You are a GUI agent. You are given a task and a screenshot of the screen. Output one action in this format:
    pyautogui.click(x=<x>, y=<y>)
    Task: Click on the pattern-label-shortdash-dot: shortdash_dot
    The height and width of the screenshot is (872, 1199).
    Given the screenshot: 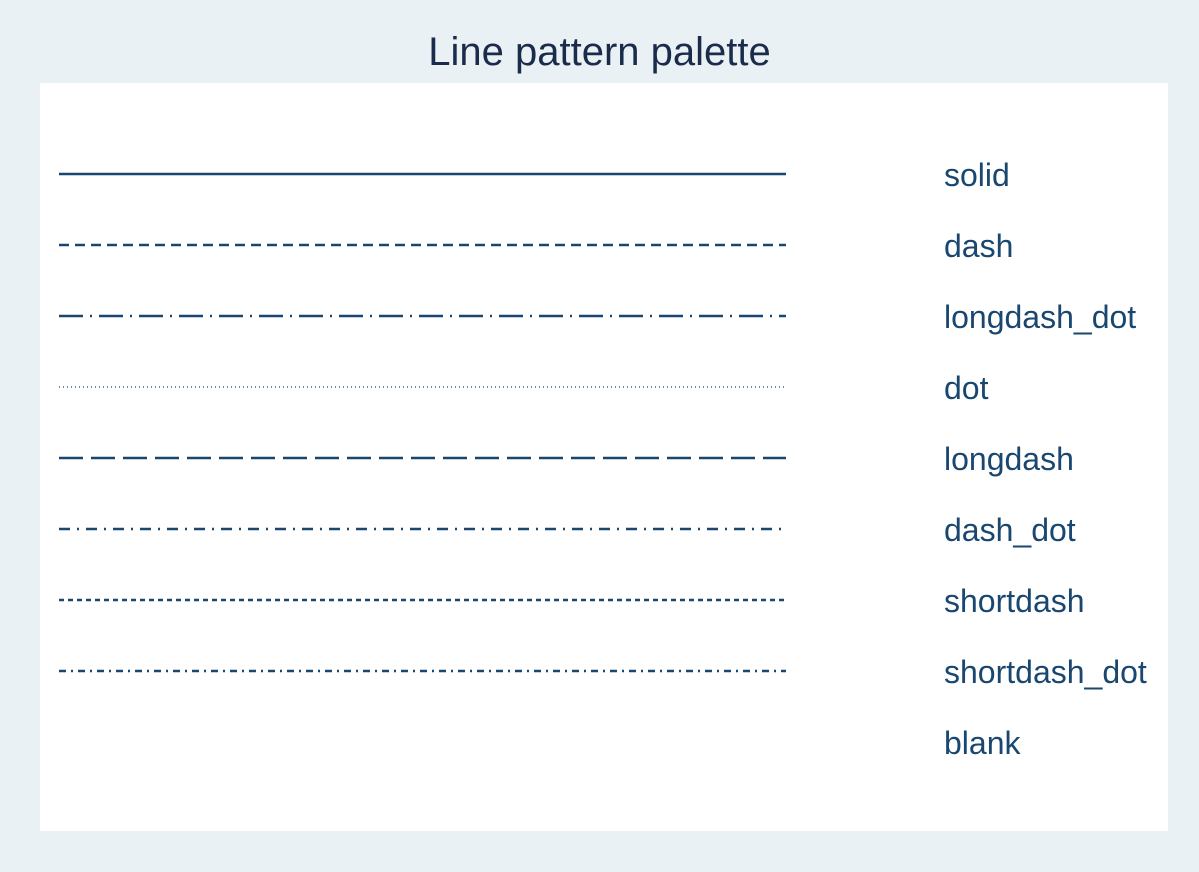 What is the action you would take?
    pyautogui.click(x=1045, y=672)
    